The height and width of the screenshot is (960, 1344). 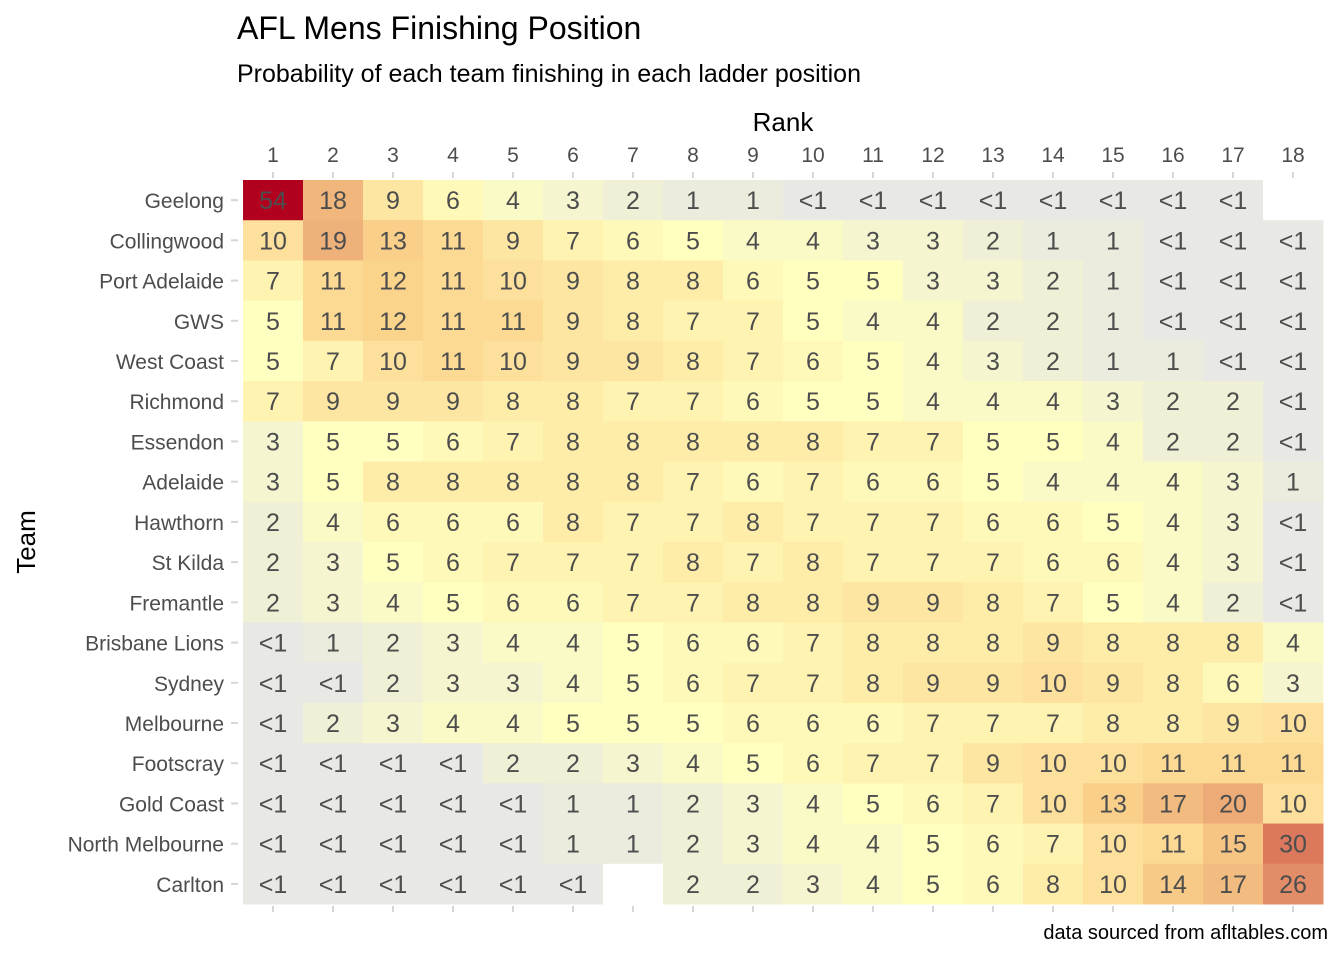 I want to click on cell-value-label: 9, so click(x=633, y=362).